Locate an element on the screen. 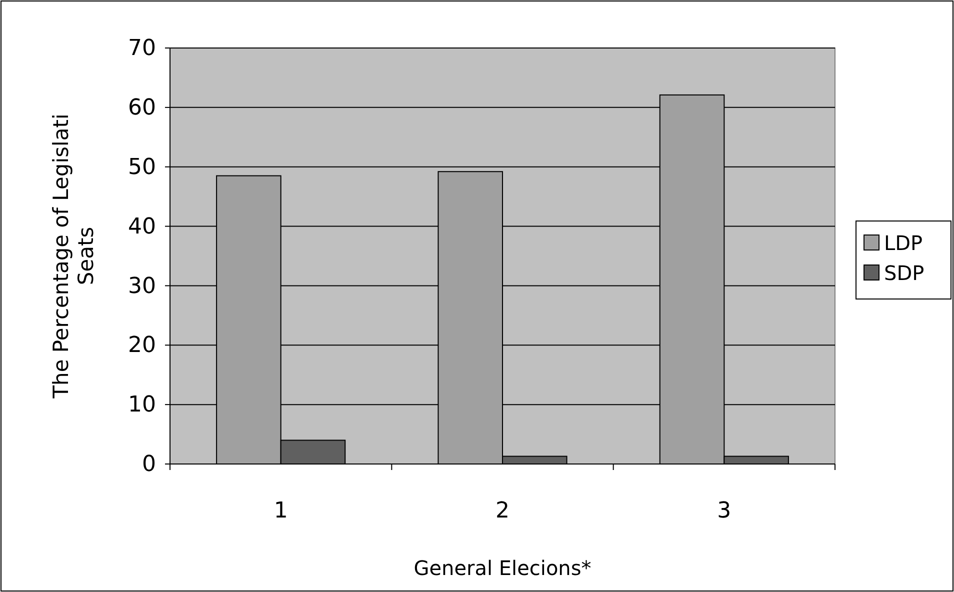  x-tick-label: 3 is located at coordinates (724, 511).